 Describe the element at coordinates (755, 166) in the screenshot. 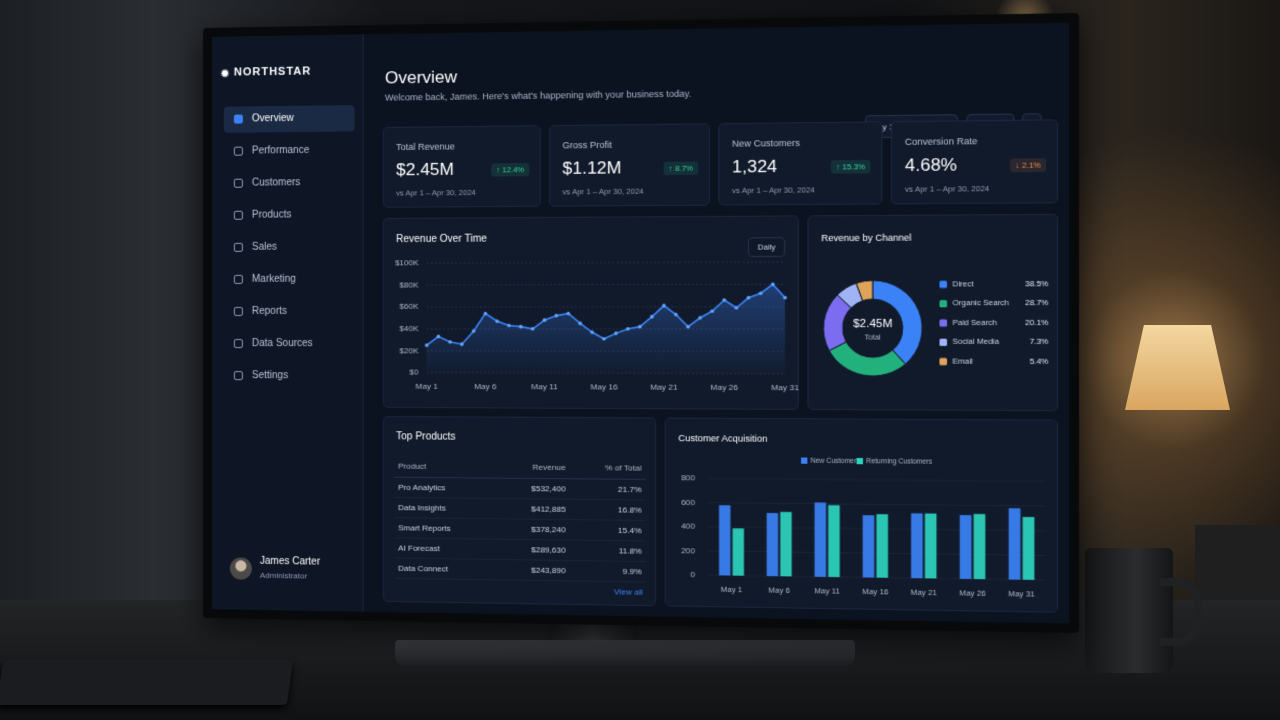

I see `kpi-value: 1,324` at that location.